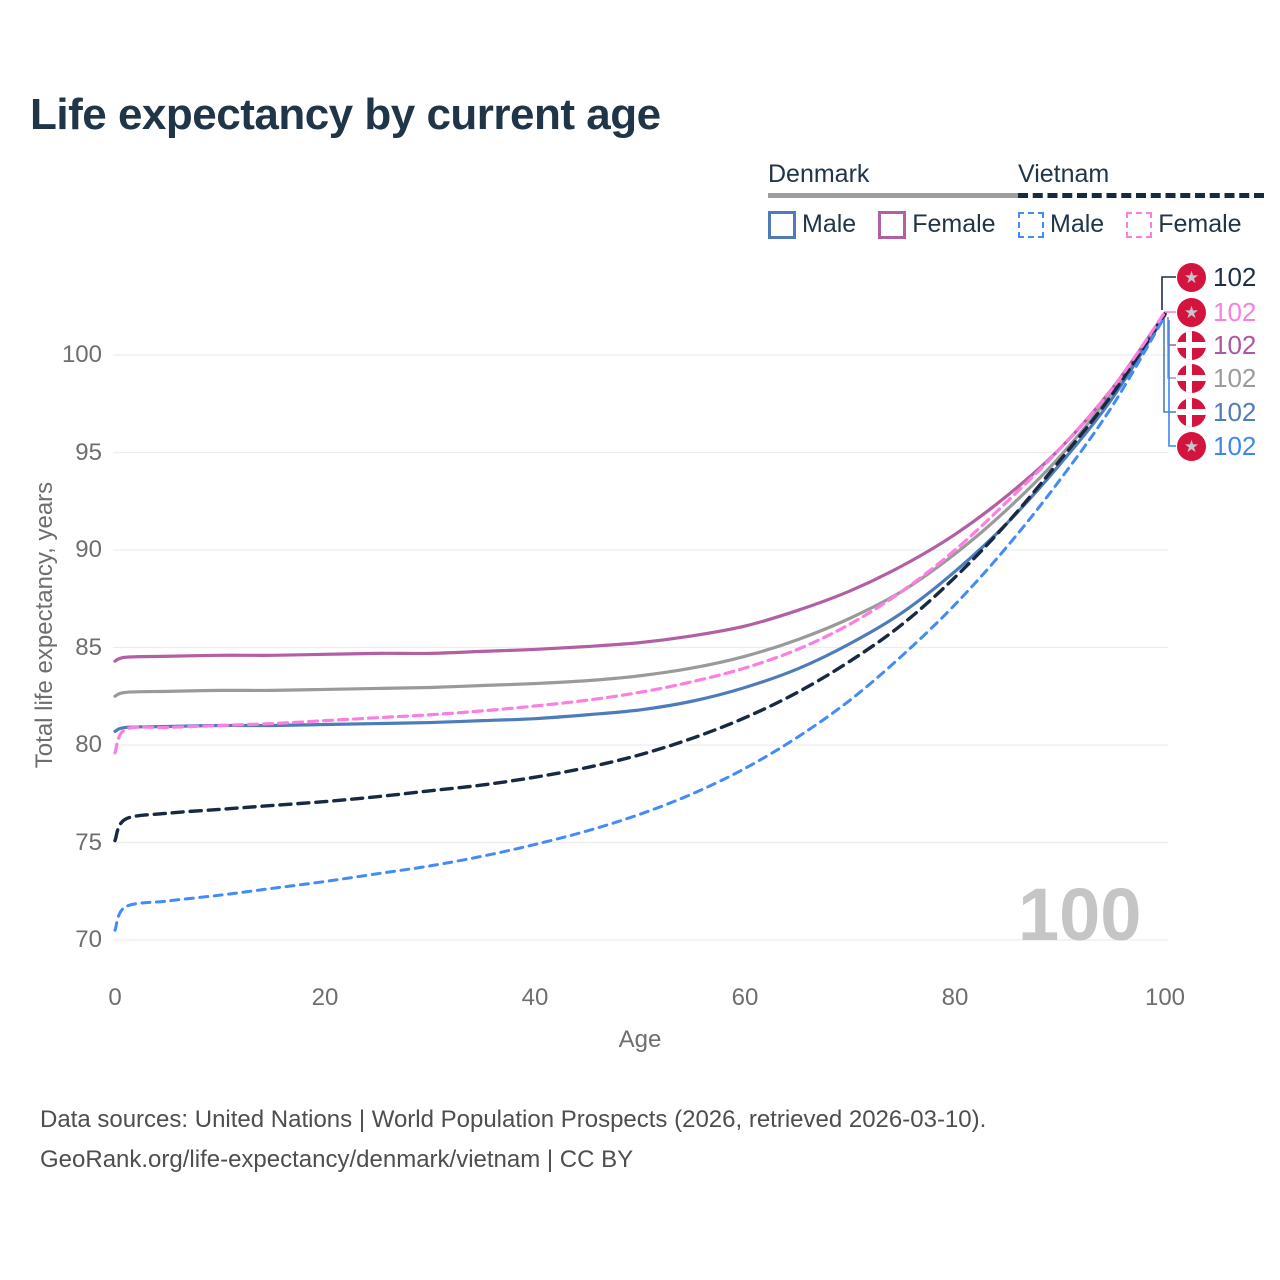 This screenshot has width=1280, height=1280. What do you see at coordinates (1031, 224) in the screenshot?
I see `legend-checkbox-vietnam-male` at bounding box center [1031, 224].